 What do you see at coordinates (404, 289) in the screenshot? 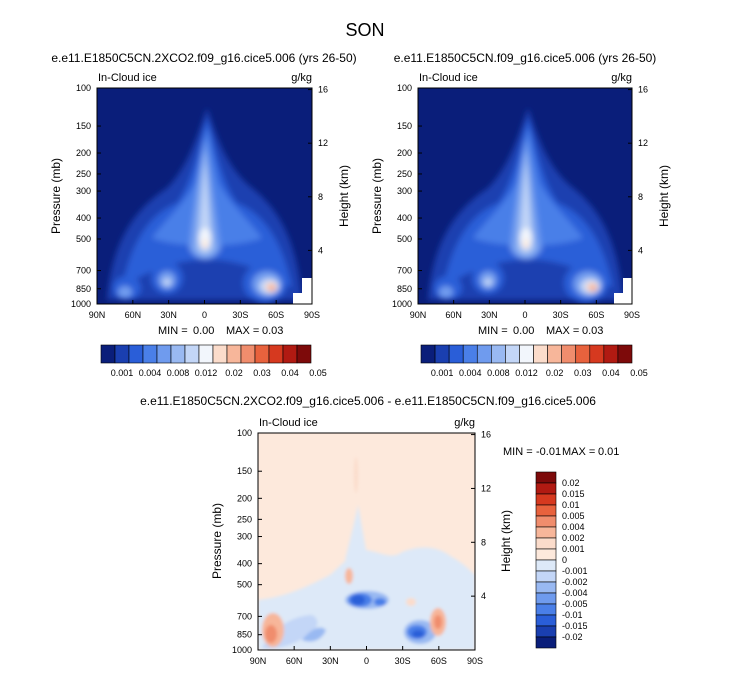
I see `y-tick-label: 850` at bounding box center [404, 289].